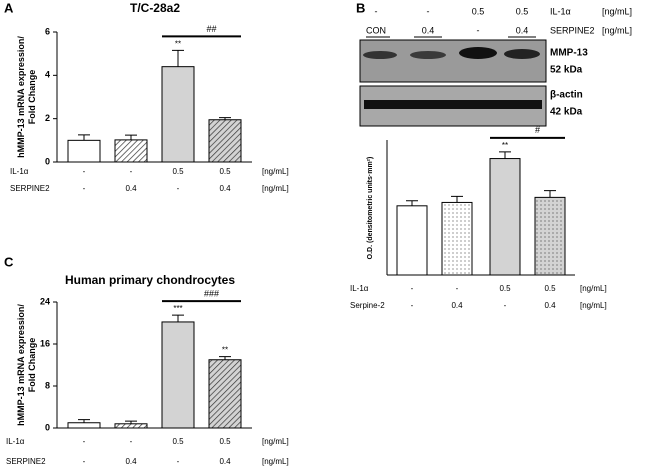  I want to click on band-name: β-actin, so click(566, 95).